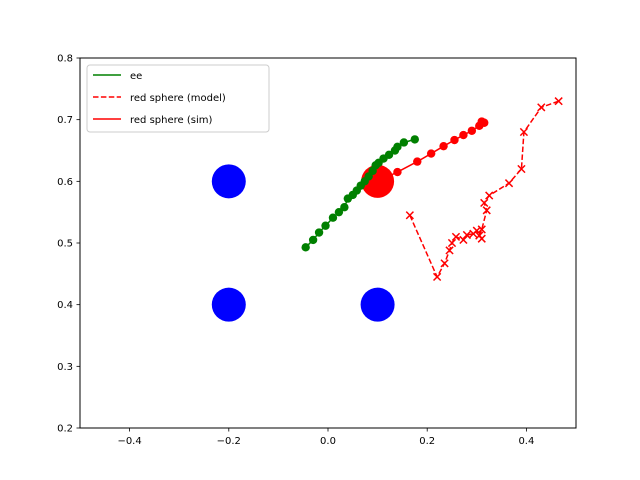 This screenshot has width=640, height=480. Describe the element at coordinates (65, 429) in the screenshot. I see `y-tick-label: 0.2` at that location.